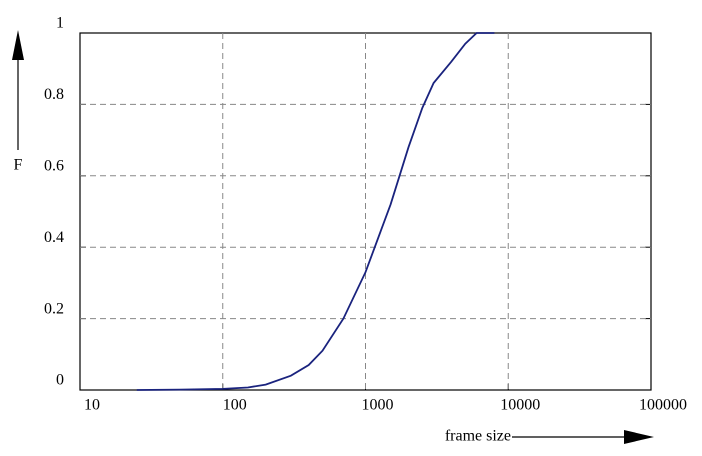  Describe the element at coordinates (60, 380) in the screenshot. I see `y-tick-label: 0` at that location.